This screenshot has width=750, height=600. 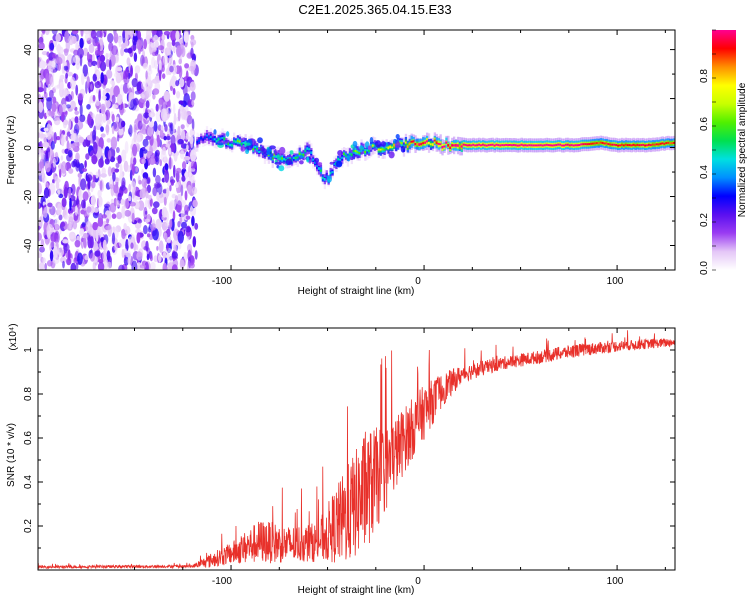 I want to click on y-tick-label: -40, so click(x=28, y=245).